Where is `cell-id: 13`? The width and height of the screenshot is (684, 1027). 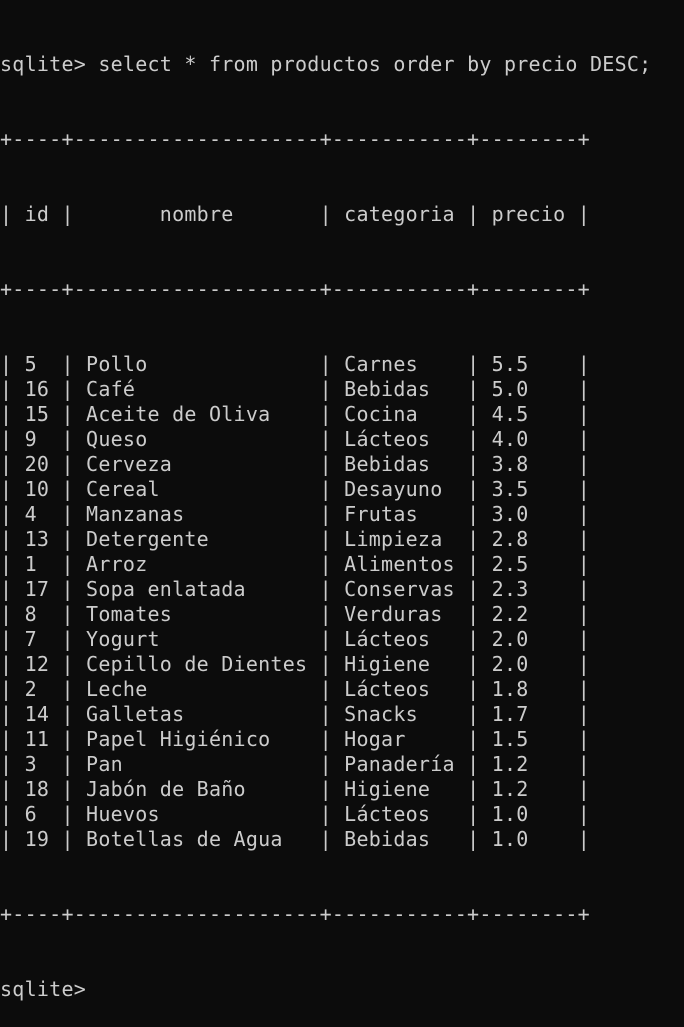 cell-id: 13 is located at coordinates (37, 539).